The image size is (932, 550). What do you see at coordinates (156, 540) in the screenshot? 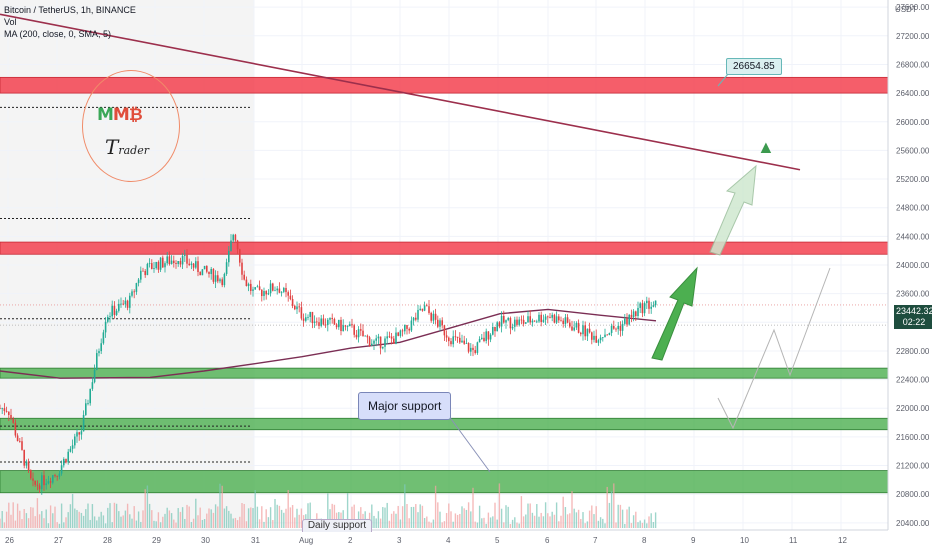
I see `x-tick-label: 29` at bounding box center [156, 540].